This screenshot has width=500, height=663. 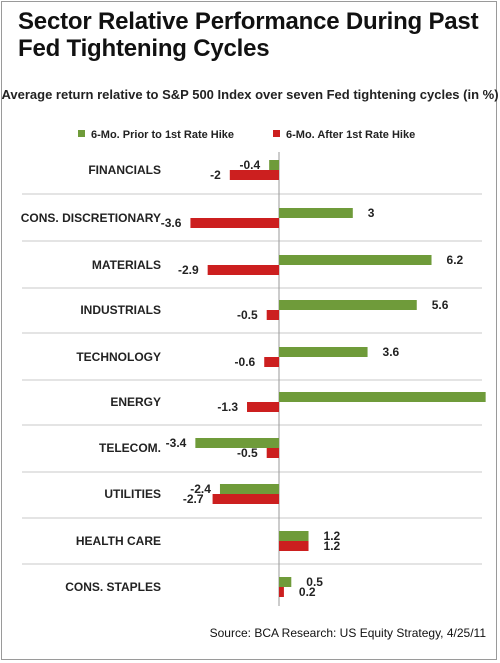 What do you see at coordinates (135, 402) in the screenshot?
I see `category-label-5: ENERGY` at bounding box center [135, 402].